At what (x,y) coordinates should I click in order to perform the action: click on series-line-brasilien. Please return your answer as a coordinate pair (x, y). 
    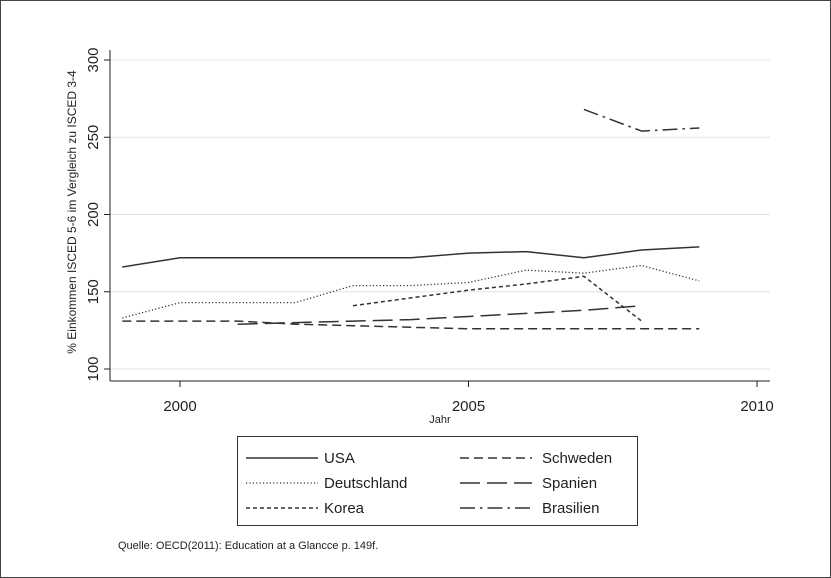
    Looking at the image, I should click on (641, 120).